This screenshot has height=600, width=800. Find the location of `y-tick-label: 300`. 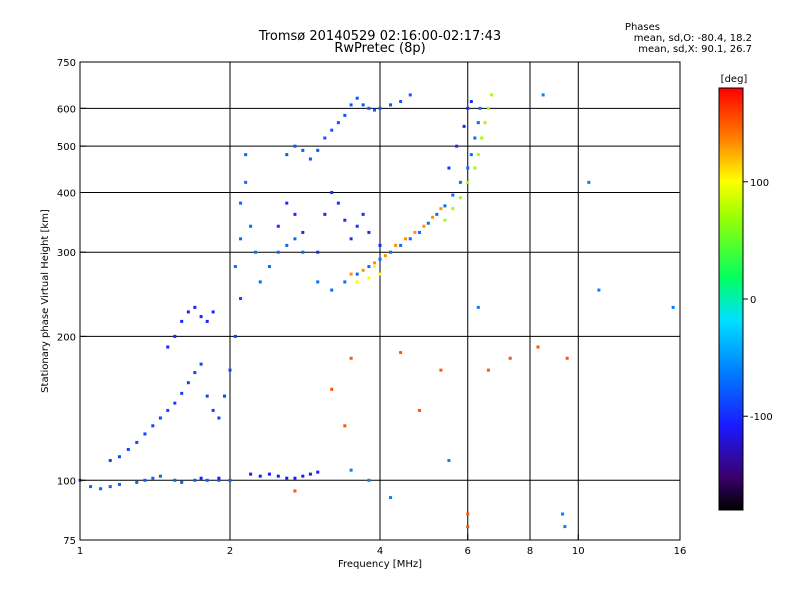

y-tick-label: 300 is located at coordinates (66, 253).